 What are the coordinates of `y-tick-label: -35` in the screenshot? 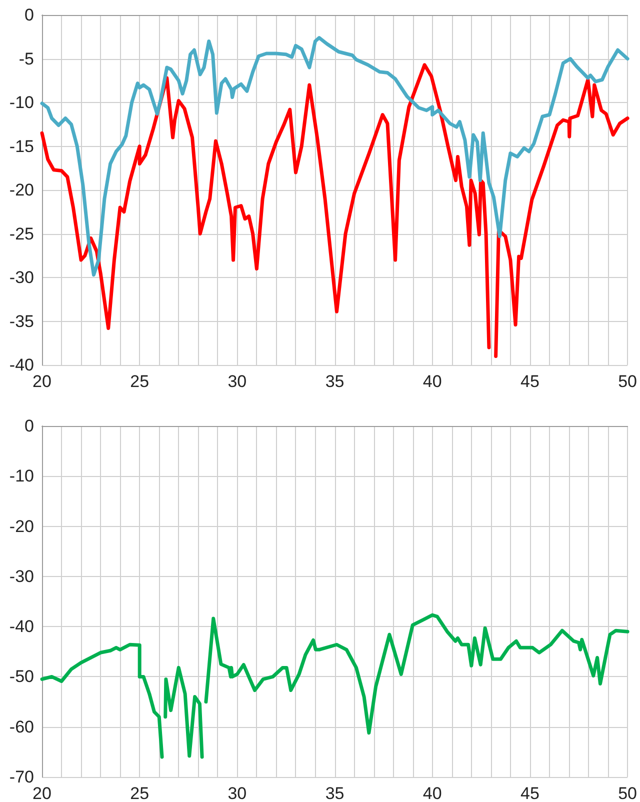 It's located at (21, 321).